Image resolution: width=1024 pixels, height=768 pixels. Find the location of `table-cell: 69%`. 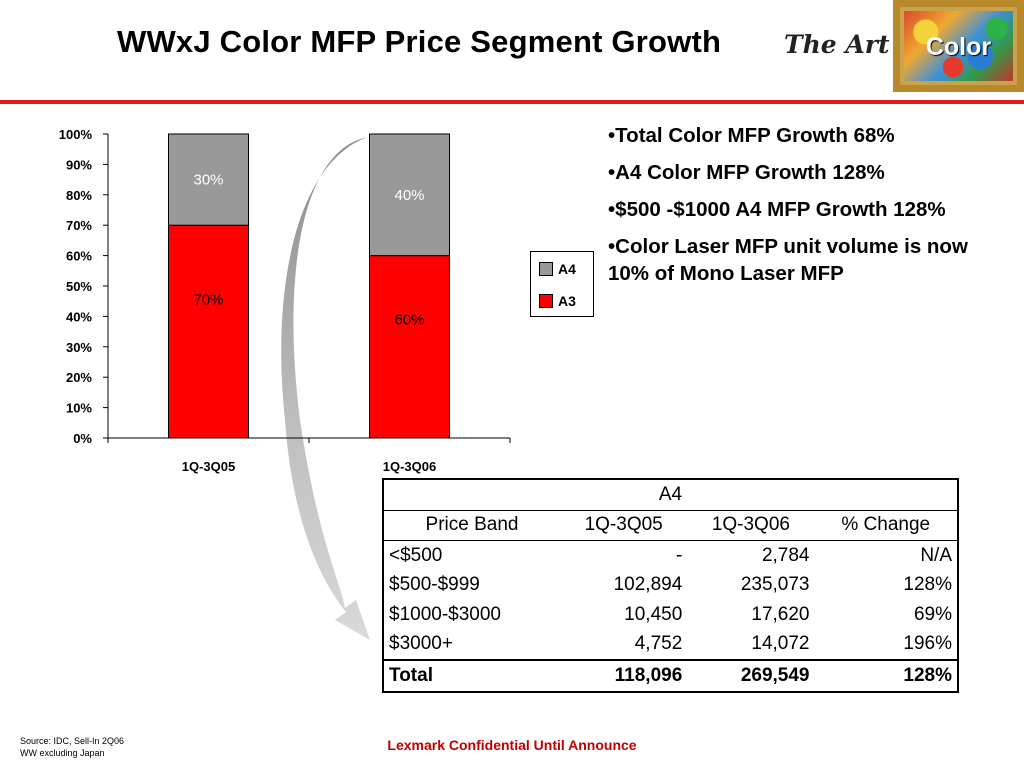

table-cell: 69% is located at coordinates (932, 614).